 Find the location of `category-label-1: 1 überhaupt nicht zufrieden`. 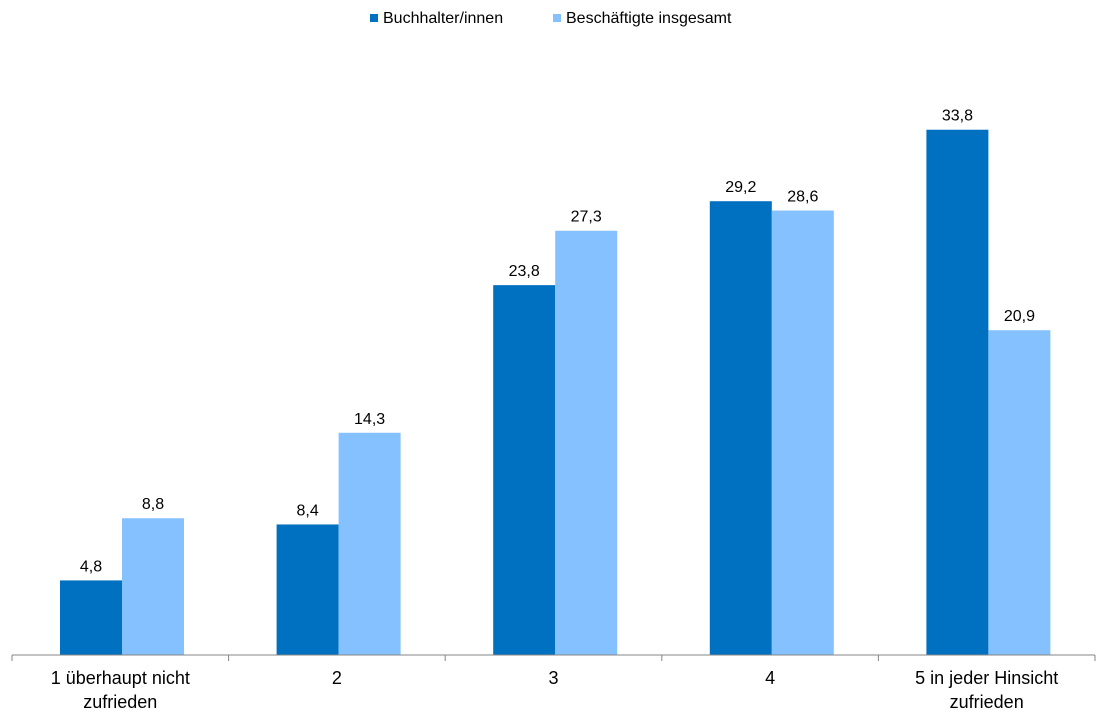

category-label-1: 1 überhaupt nicht zufrieden is located at coordinates (120, 690).